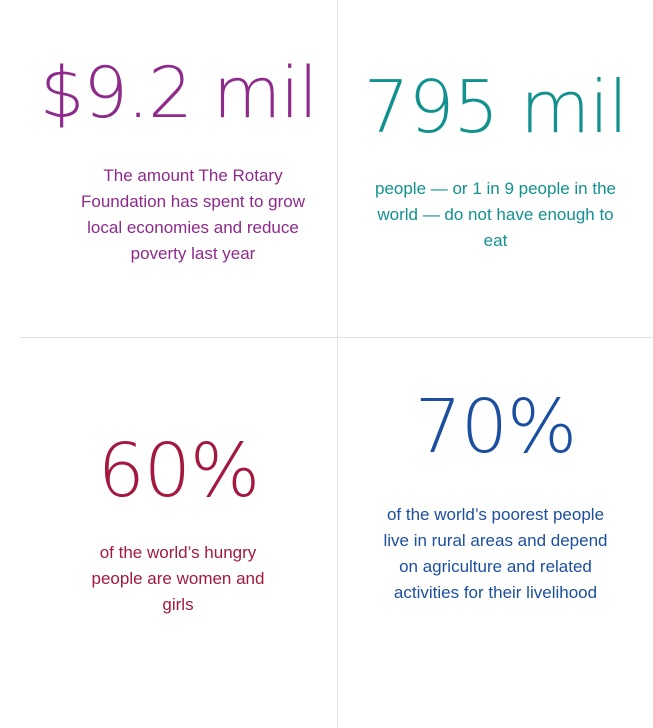 This screenshot has width=653, height=728. Describe the element at coordinates (495, 107) in the screenshot. I see `stat-value: 795 mil` at that location.